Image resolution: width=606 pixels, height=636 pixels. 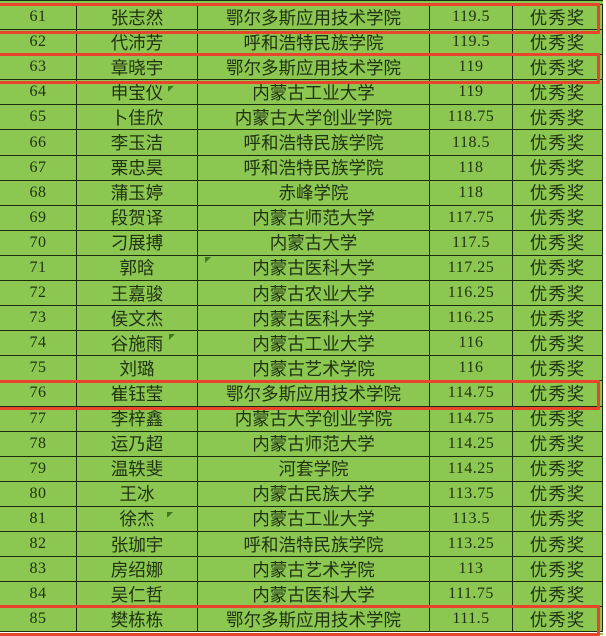 I want to click on cell-rank: 70, so click(x=38, y=243).